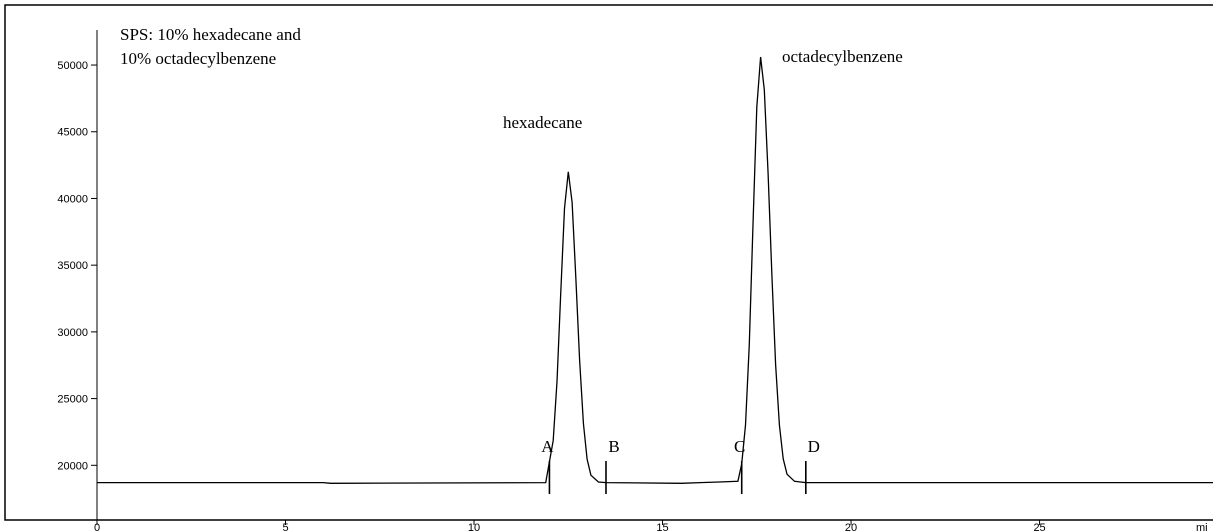 The height and width of the screenshot is (532, 1213). What do you see at coordinates (97, 527) in the screenshot?
I see `x-tick-label: 0` at bounding box center [97, 527].